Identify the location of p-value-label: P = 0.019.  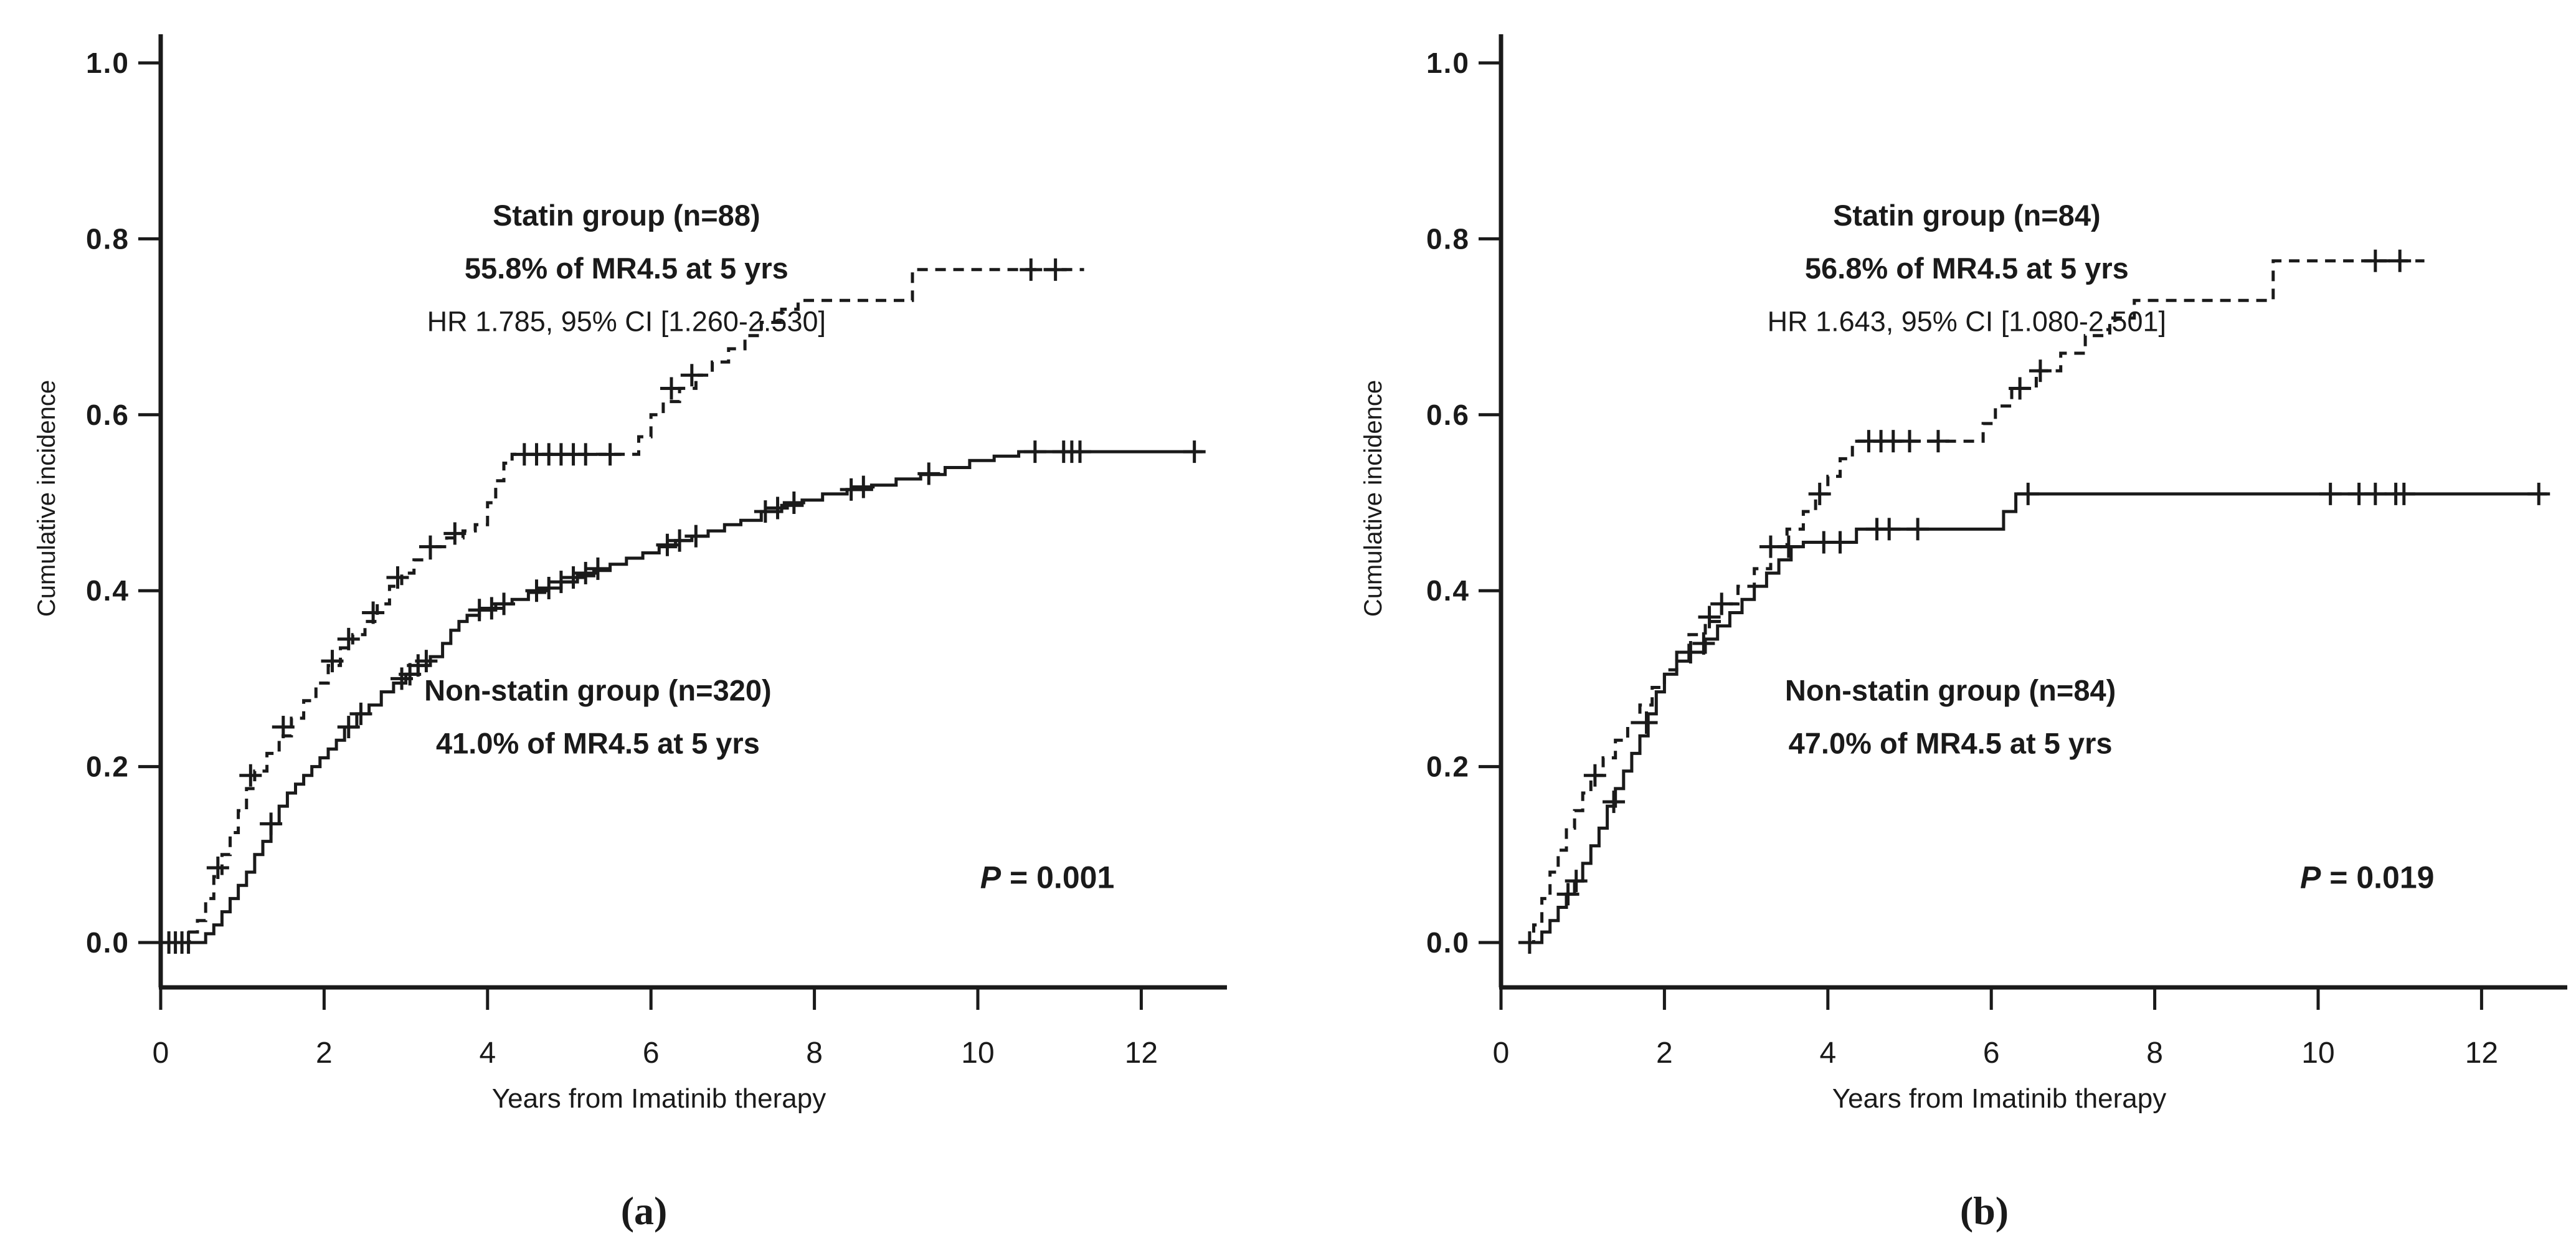
(2367, 878).